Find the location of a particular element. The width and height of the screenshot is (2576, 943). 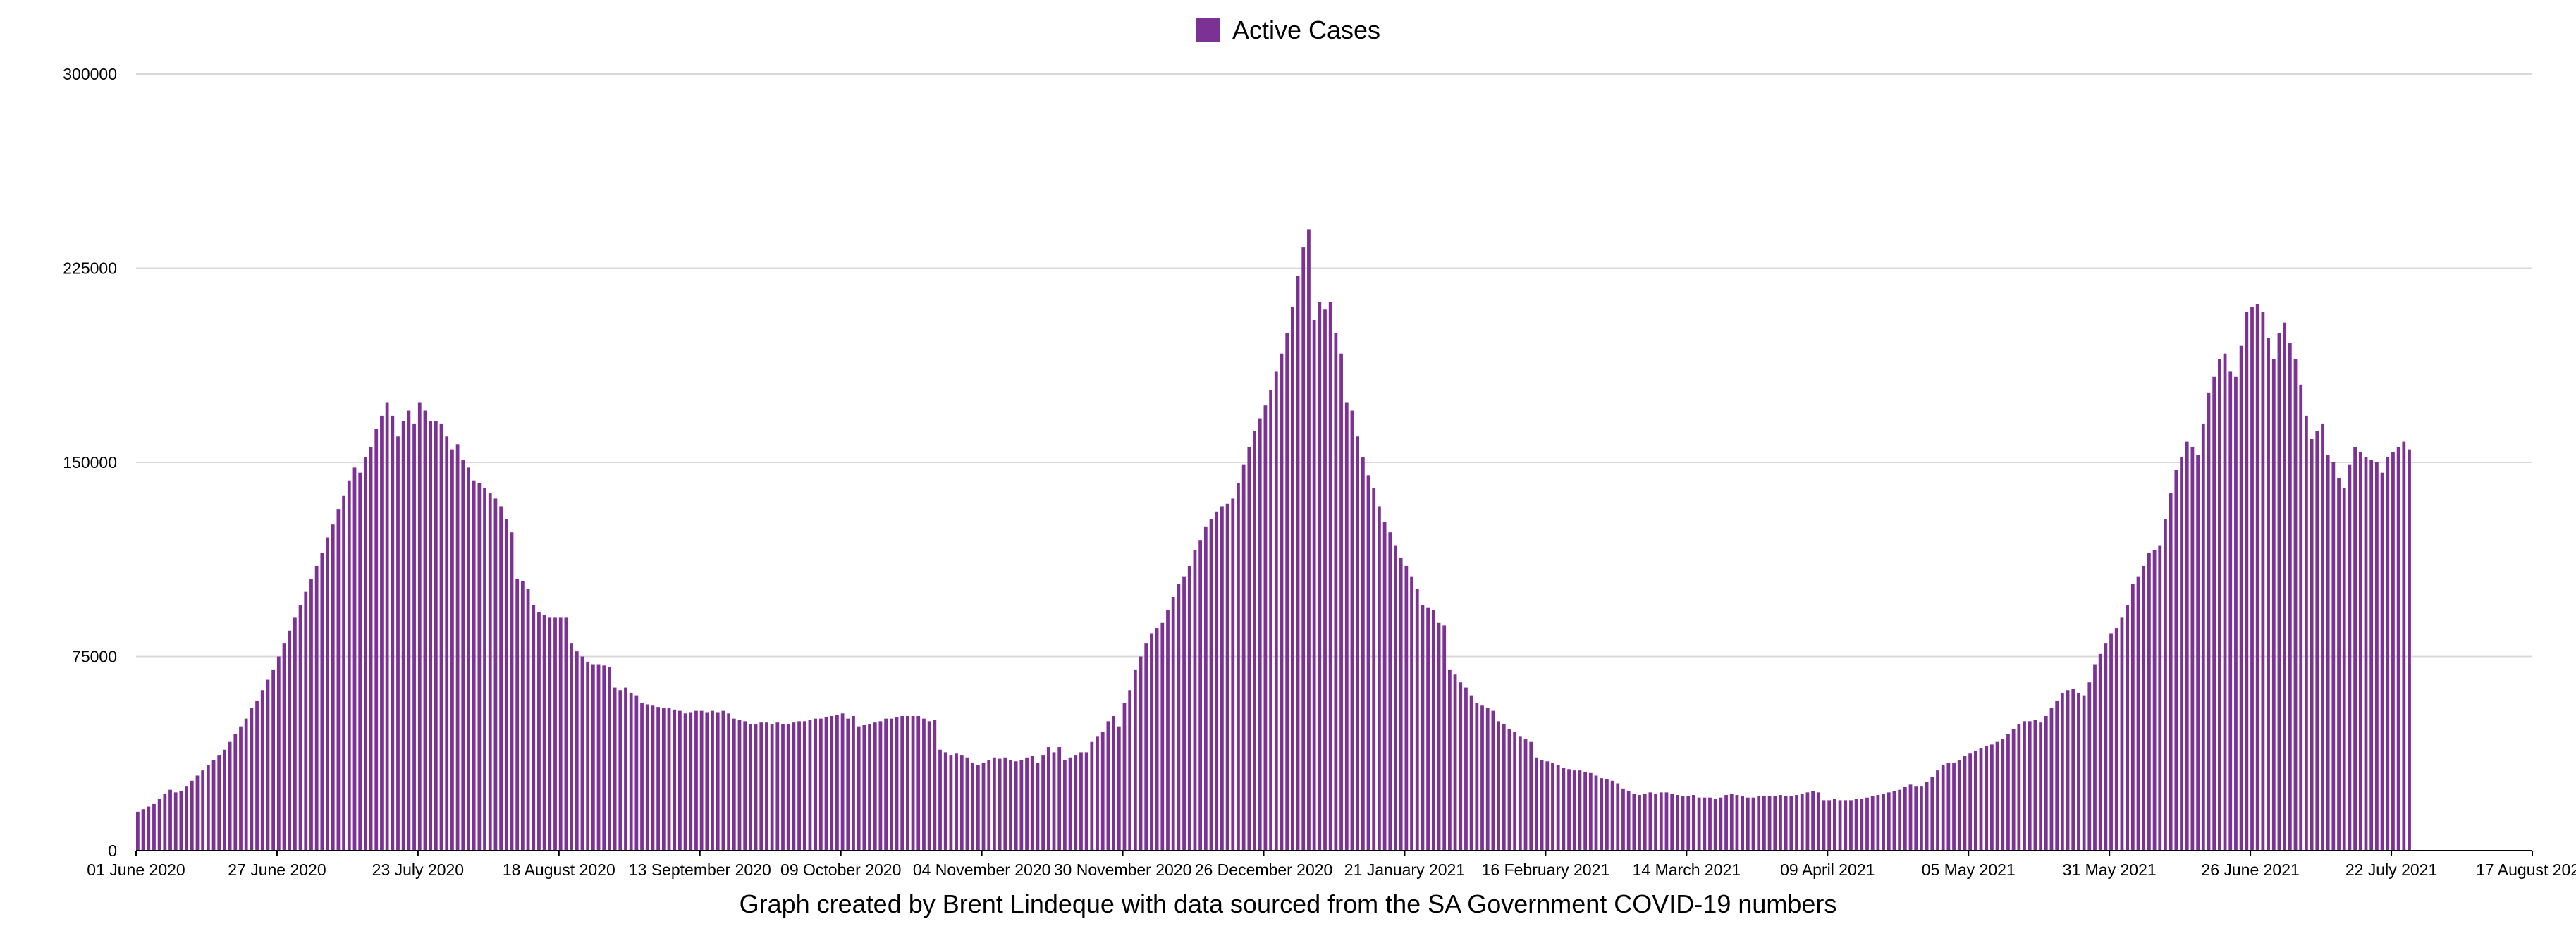

x-tick-label: 30 November 2020 is located at coordinates (1123, 870).